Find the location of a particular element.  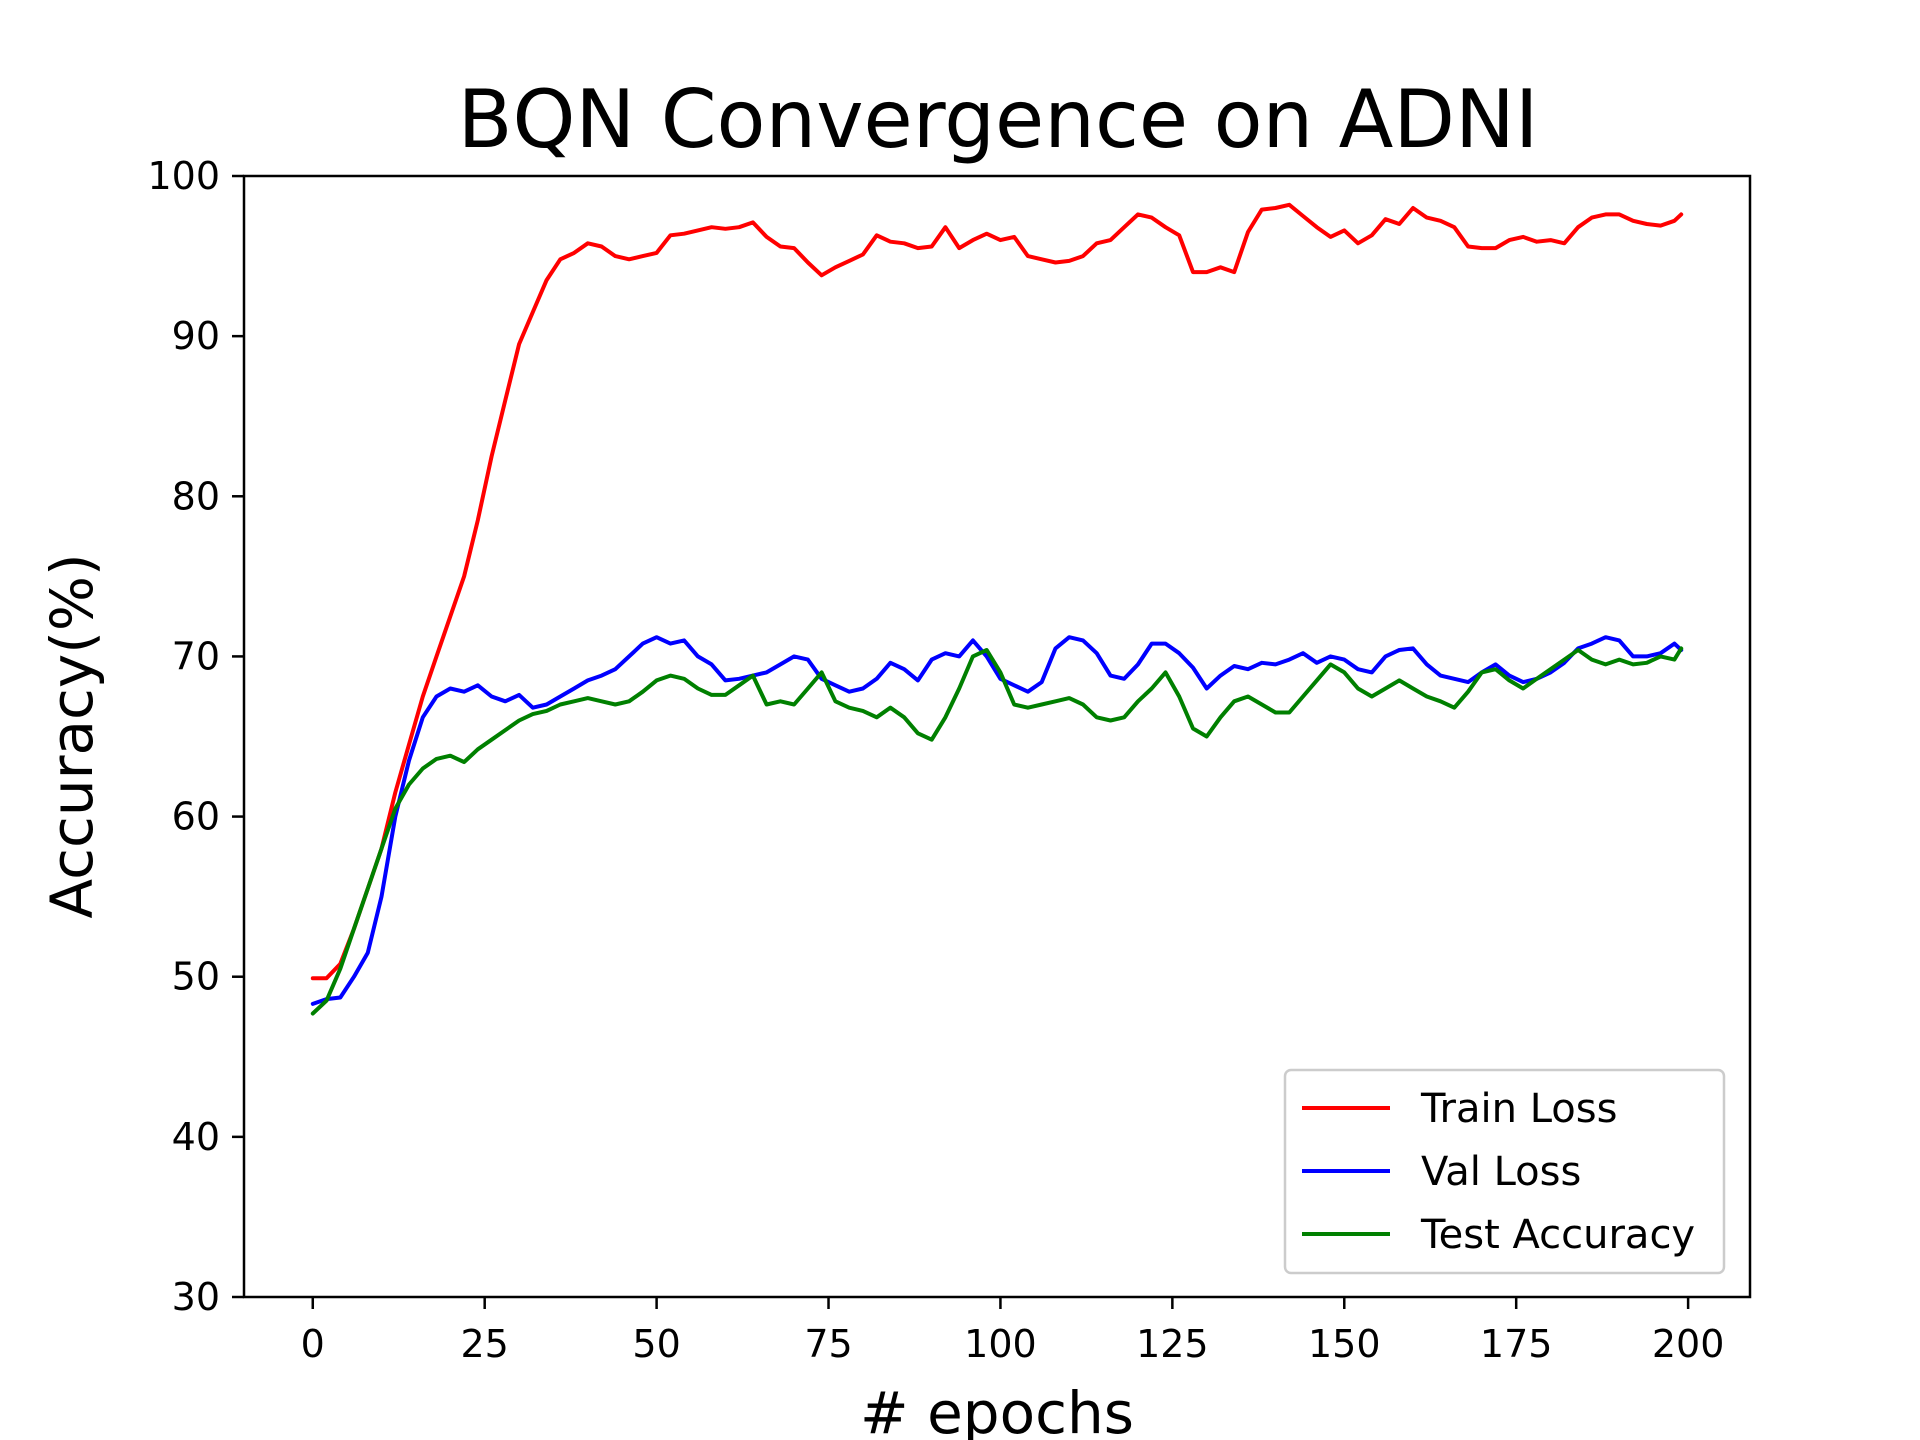

y-tick-label: 60 is located at coordinates (196, 817).